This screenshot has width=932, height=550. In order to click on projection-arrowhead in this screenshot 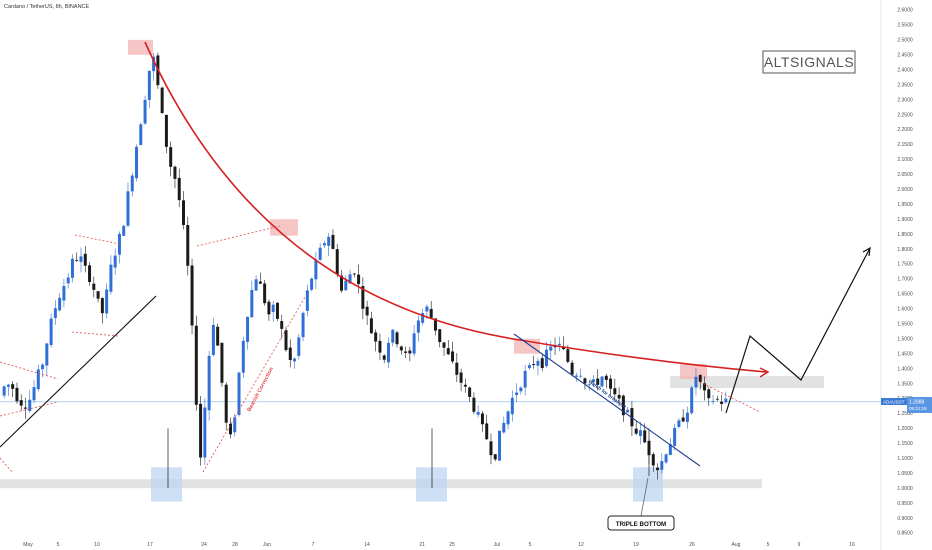, I will do `click(866, 251)`.